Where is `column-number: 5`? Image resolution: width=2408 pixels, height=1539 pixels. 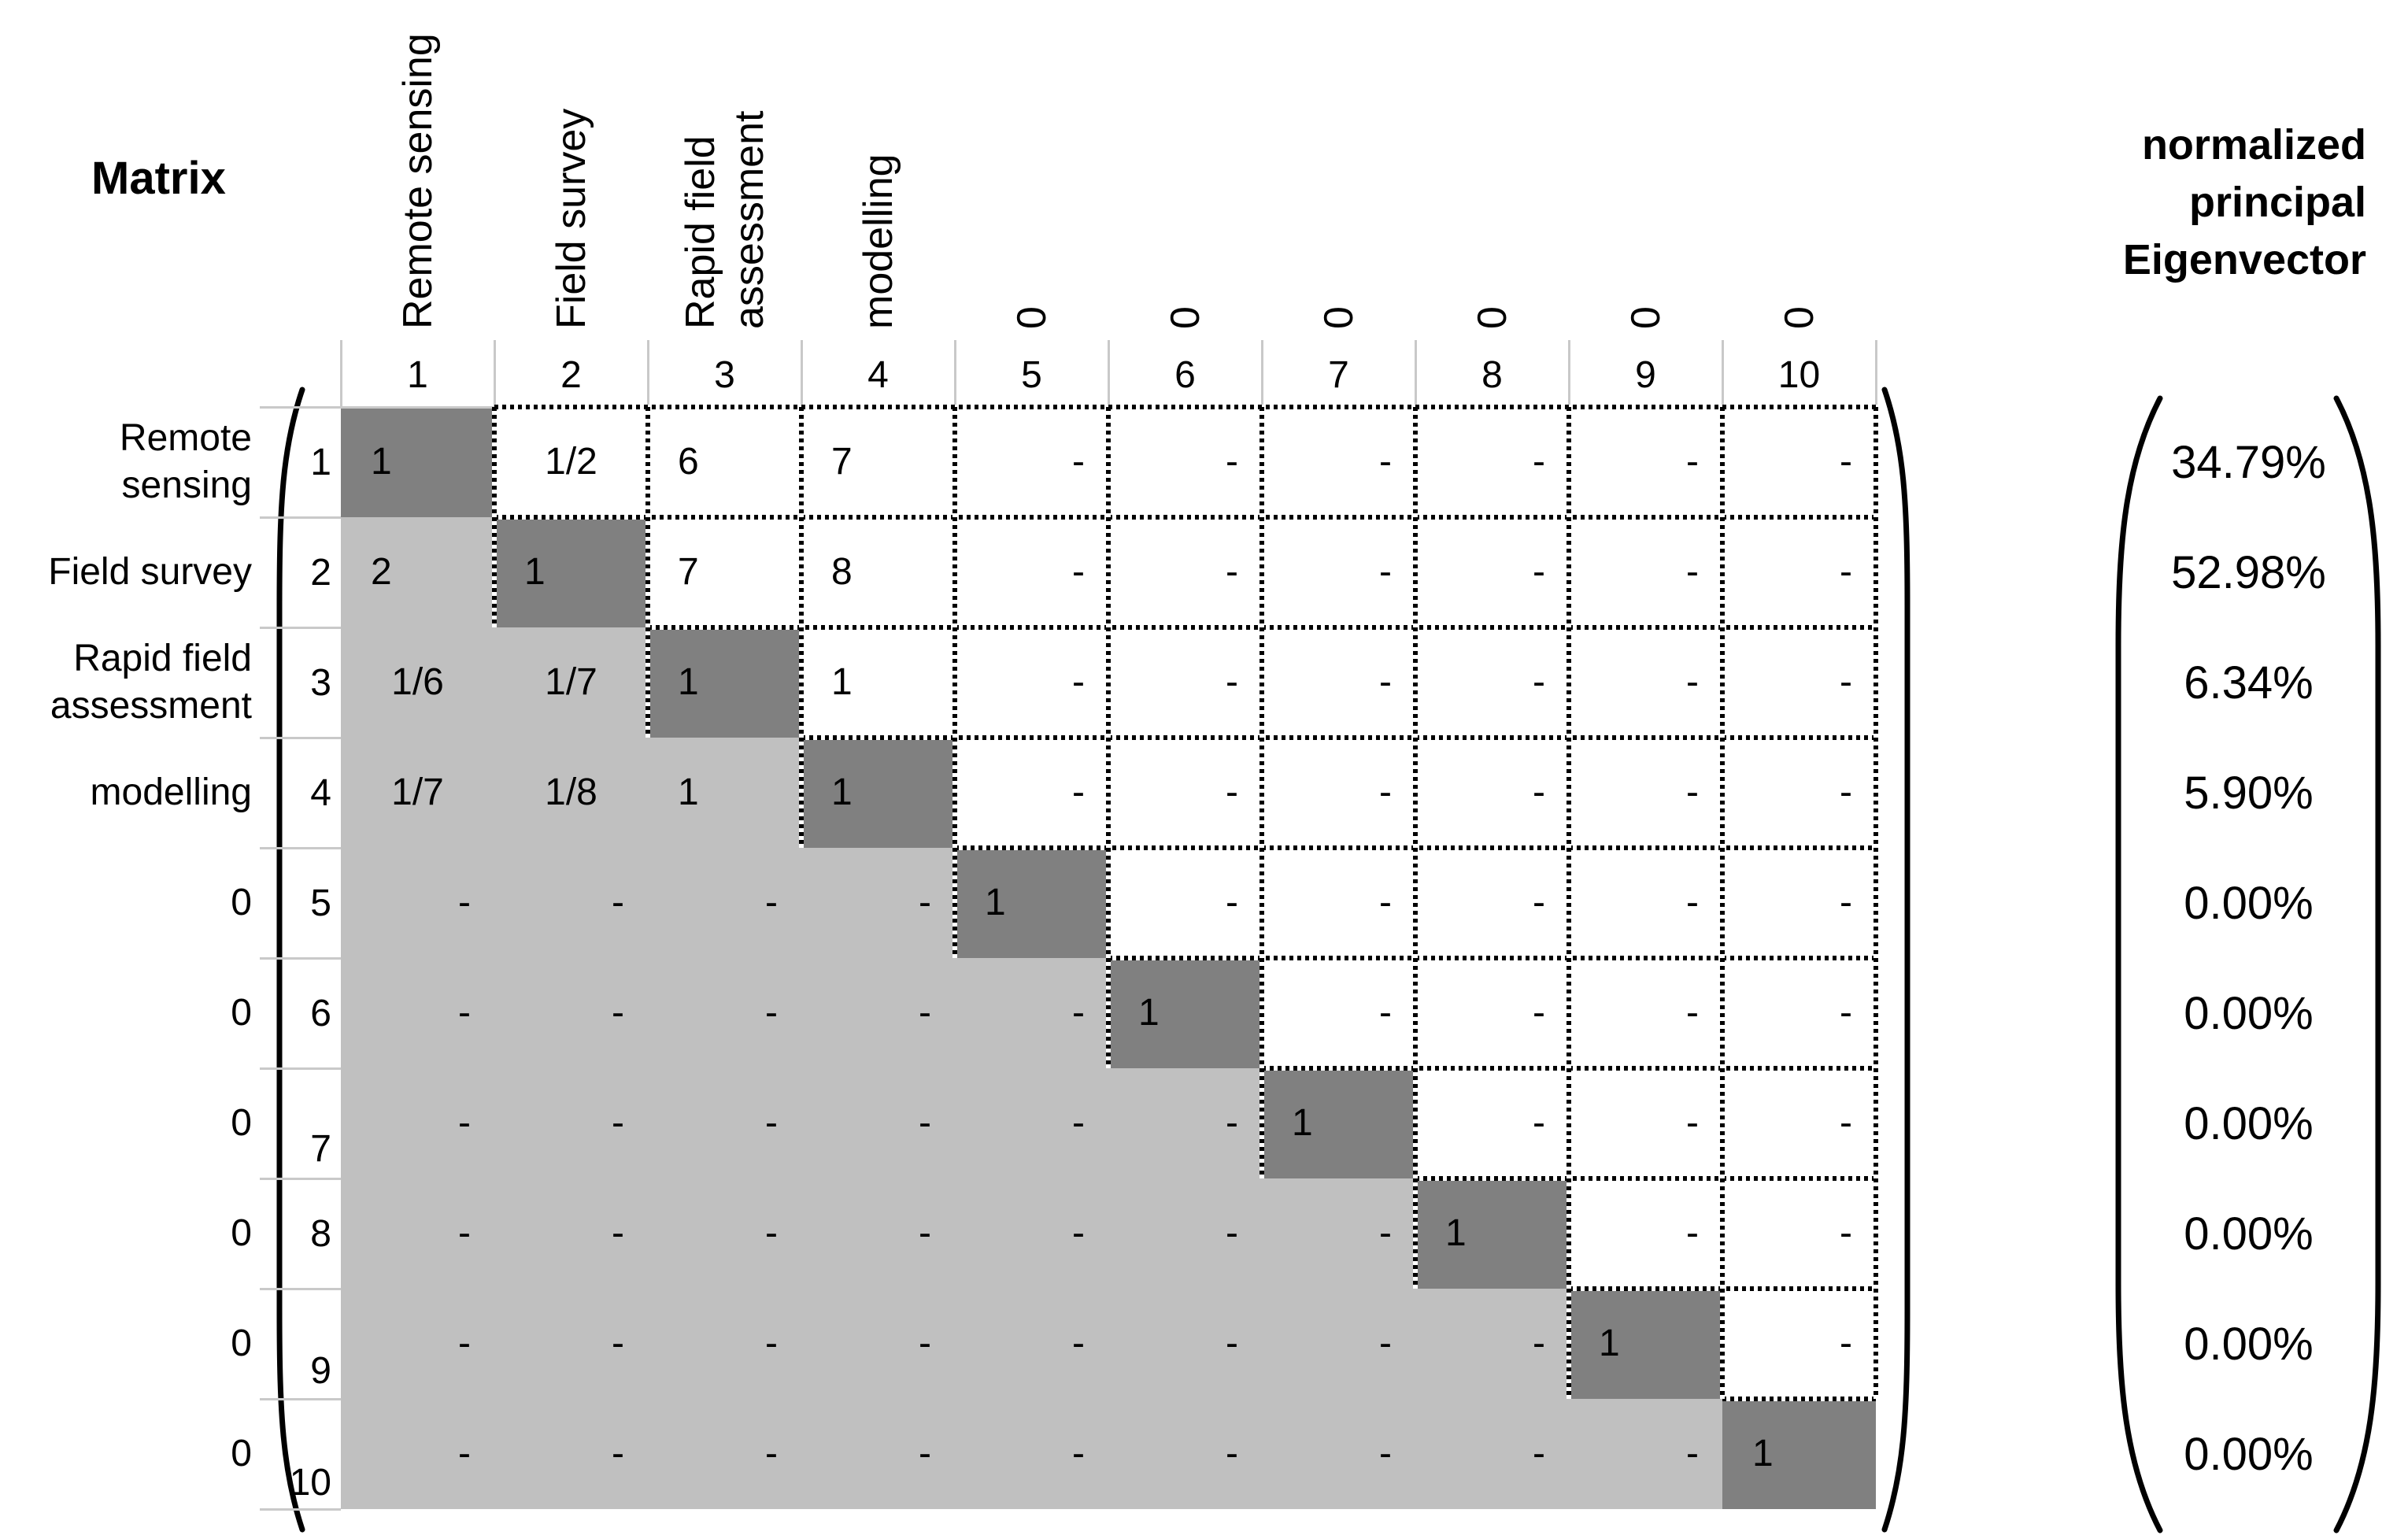
column-number: 5 is located at coordinates (1031, 374).